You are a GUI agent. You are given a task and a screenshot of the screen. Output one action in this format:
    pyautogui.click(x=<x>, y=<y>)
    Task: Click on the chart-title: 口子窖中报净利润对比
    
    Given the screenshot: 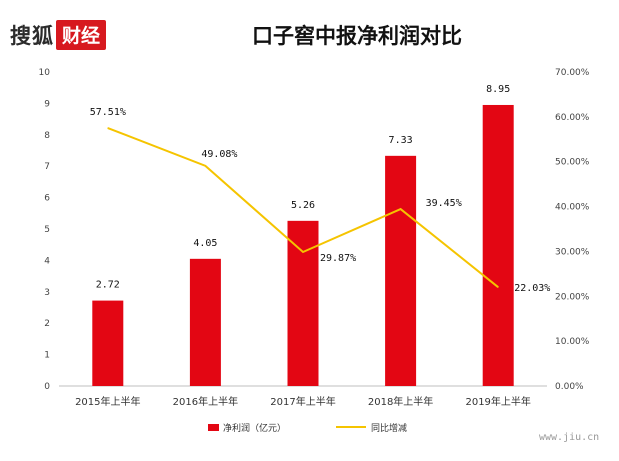 What is the action you would take?
    pyautogui.click(x=357, y=36)
    